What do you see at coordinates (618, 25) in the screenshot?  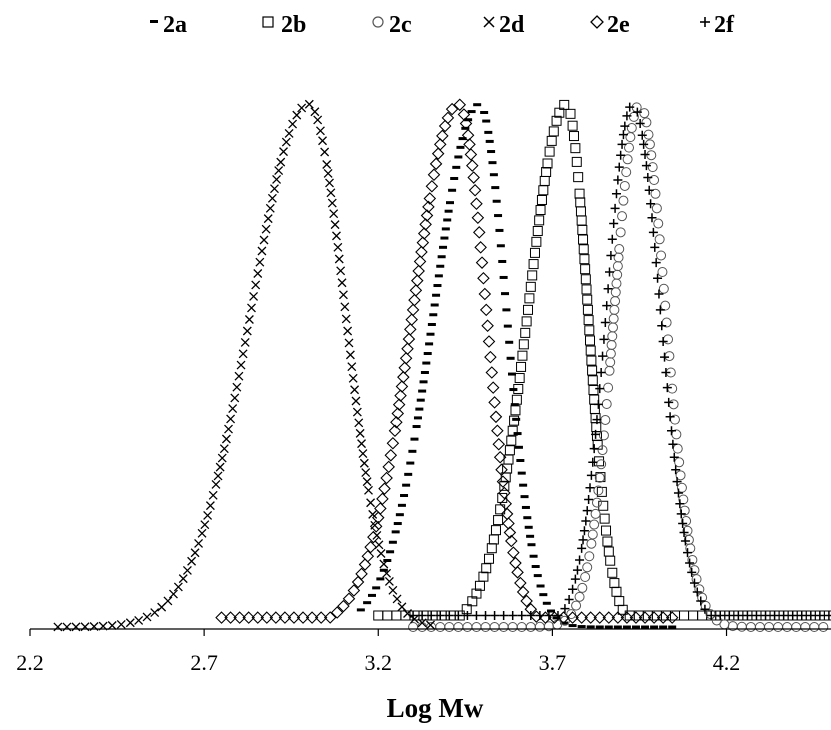 I see `legend-label-2e: 2e` at bounding box center [618, 25].